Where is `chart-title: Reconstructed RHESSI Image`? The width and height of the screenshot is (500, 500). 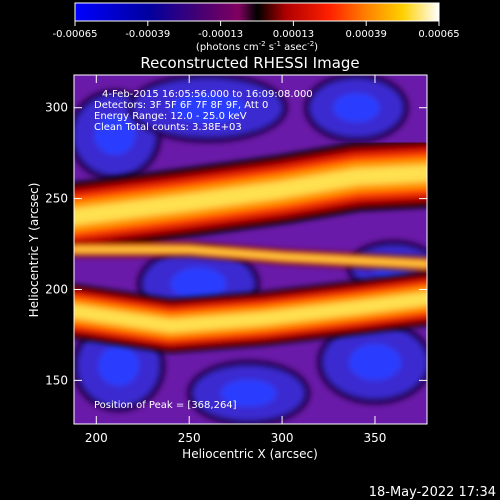
chart-title: Reconstructed RHESSI Image is located at coordinates (249, 63).